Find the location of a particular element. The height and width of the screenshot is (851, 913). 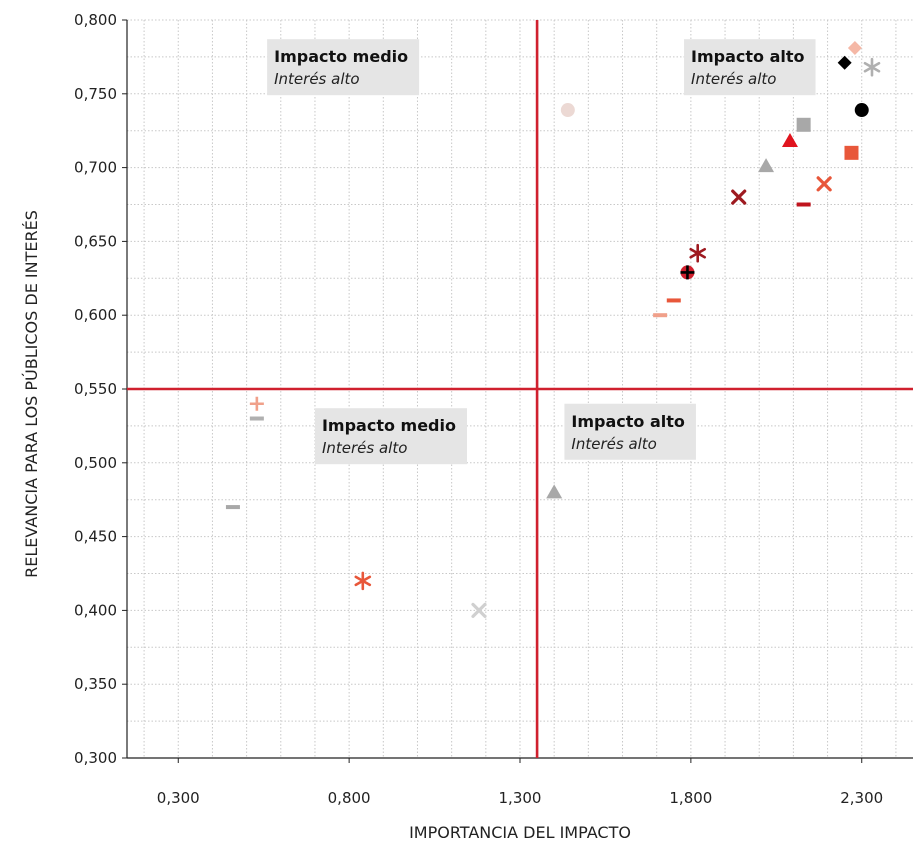

y-tick-label: 0,350 is located at coordinates (95, 684).